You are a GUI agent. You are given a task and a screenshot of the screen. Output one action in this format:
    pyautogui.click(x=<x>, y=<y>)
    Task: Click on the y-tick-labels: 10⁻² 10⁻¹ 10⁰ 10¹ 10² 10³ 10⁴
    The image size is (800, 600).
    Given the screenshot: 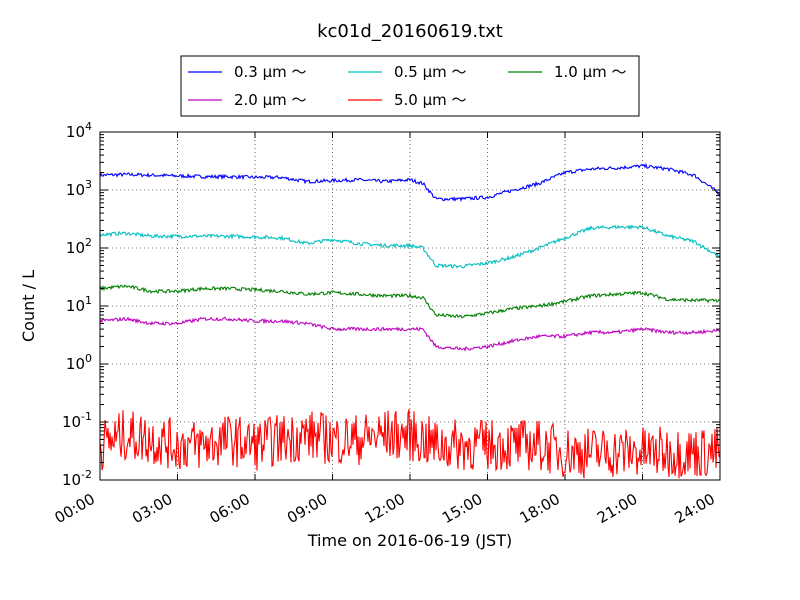 What is the action you would take?
    pyautogui.click(x=77, y=304)
    